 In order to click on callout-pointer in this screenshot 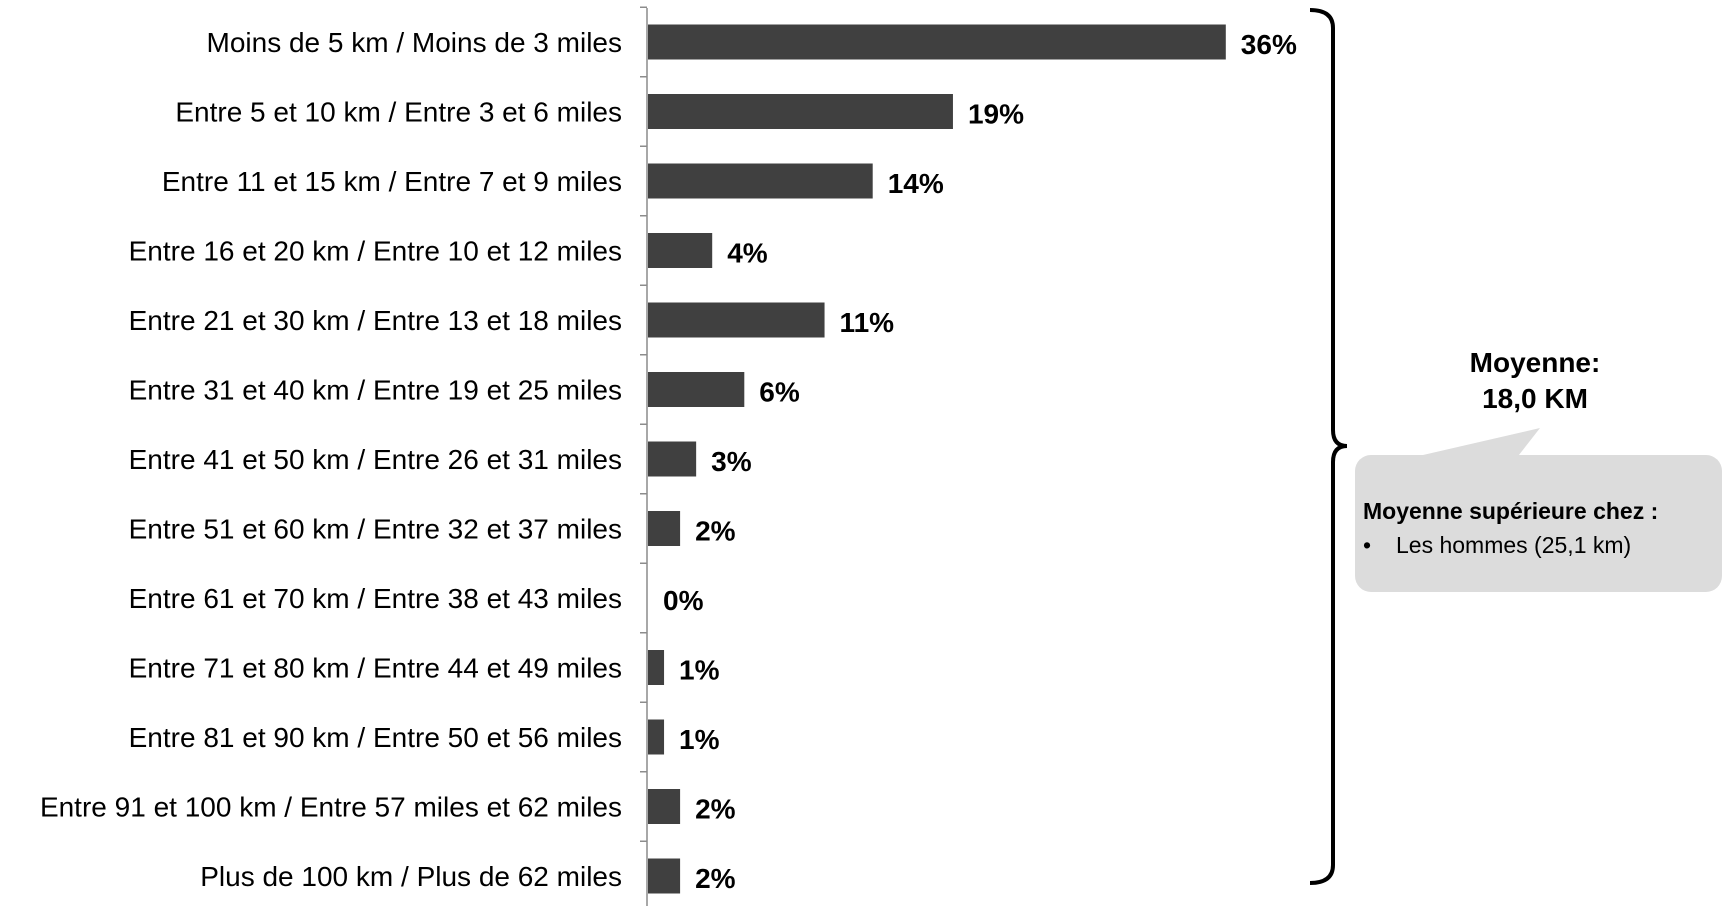, I will do `click(1475, 444)`.